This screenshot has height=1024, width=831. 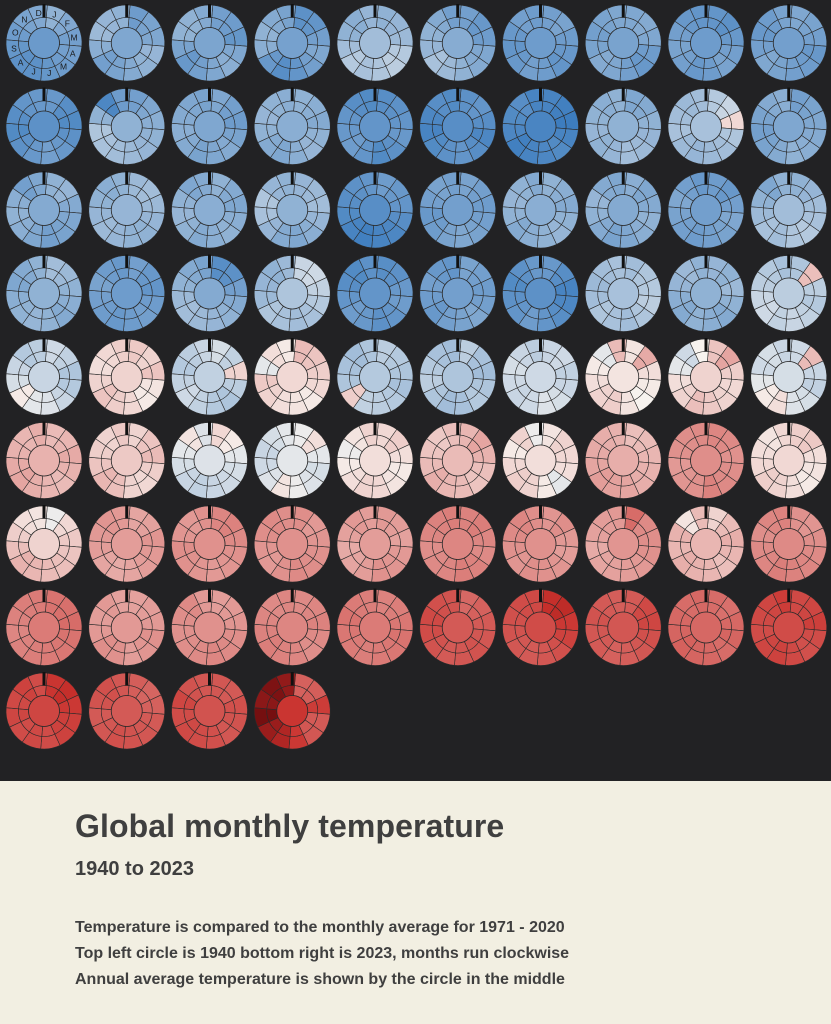 I want to click on year-circle-2005, so click(x=458, y=544).